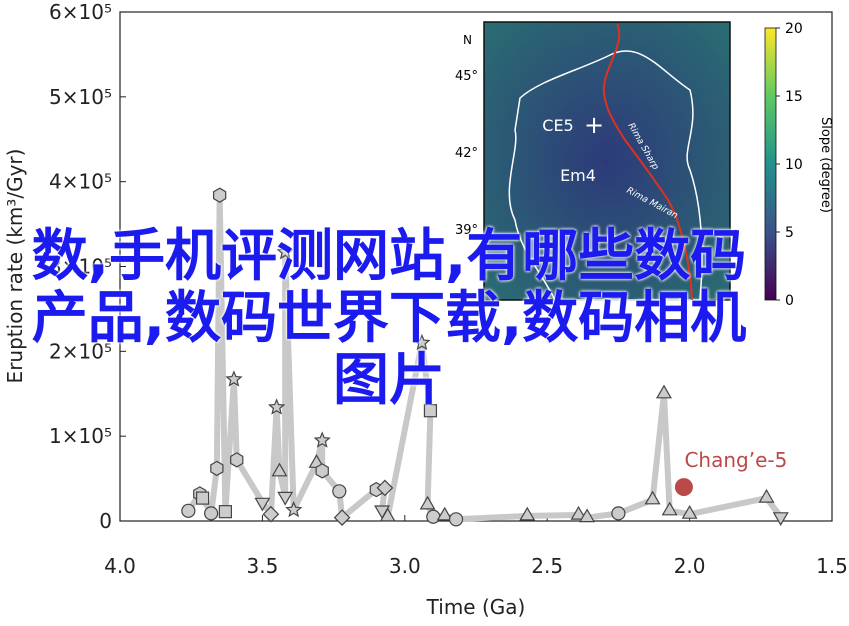  I want to click on x-tick-label: 2.0, so click(690, 566).